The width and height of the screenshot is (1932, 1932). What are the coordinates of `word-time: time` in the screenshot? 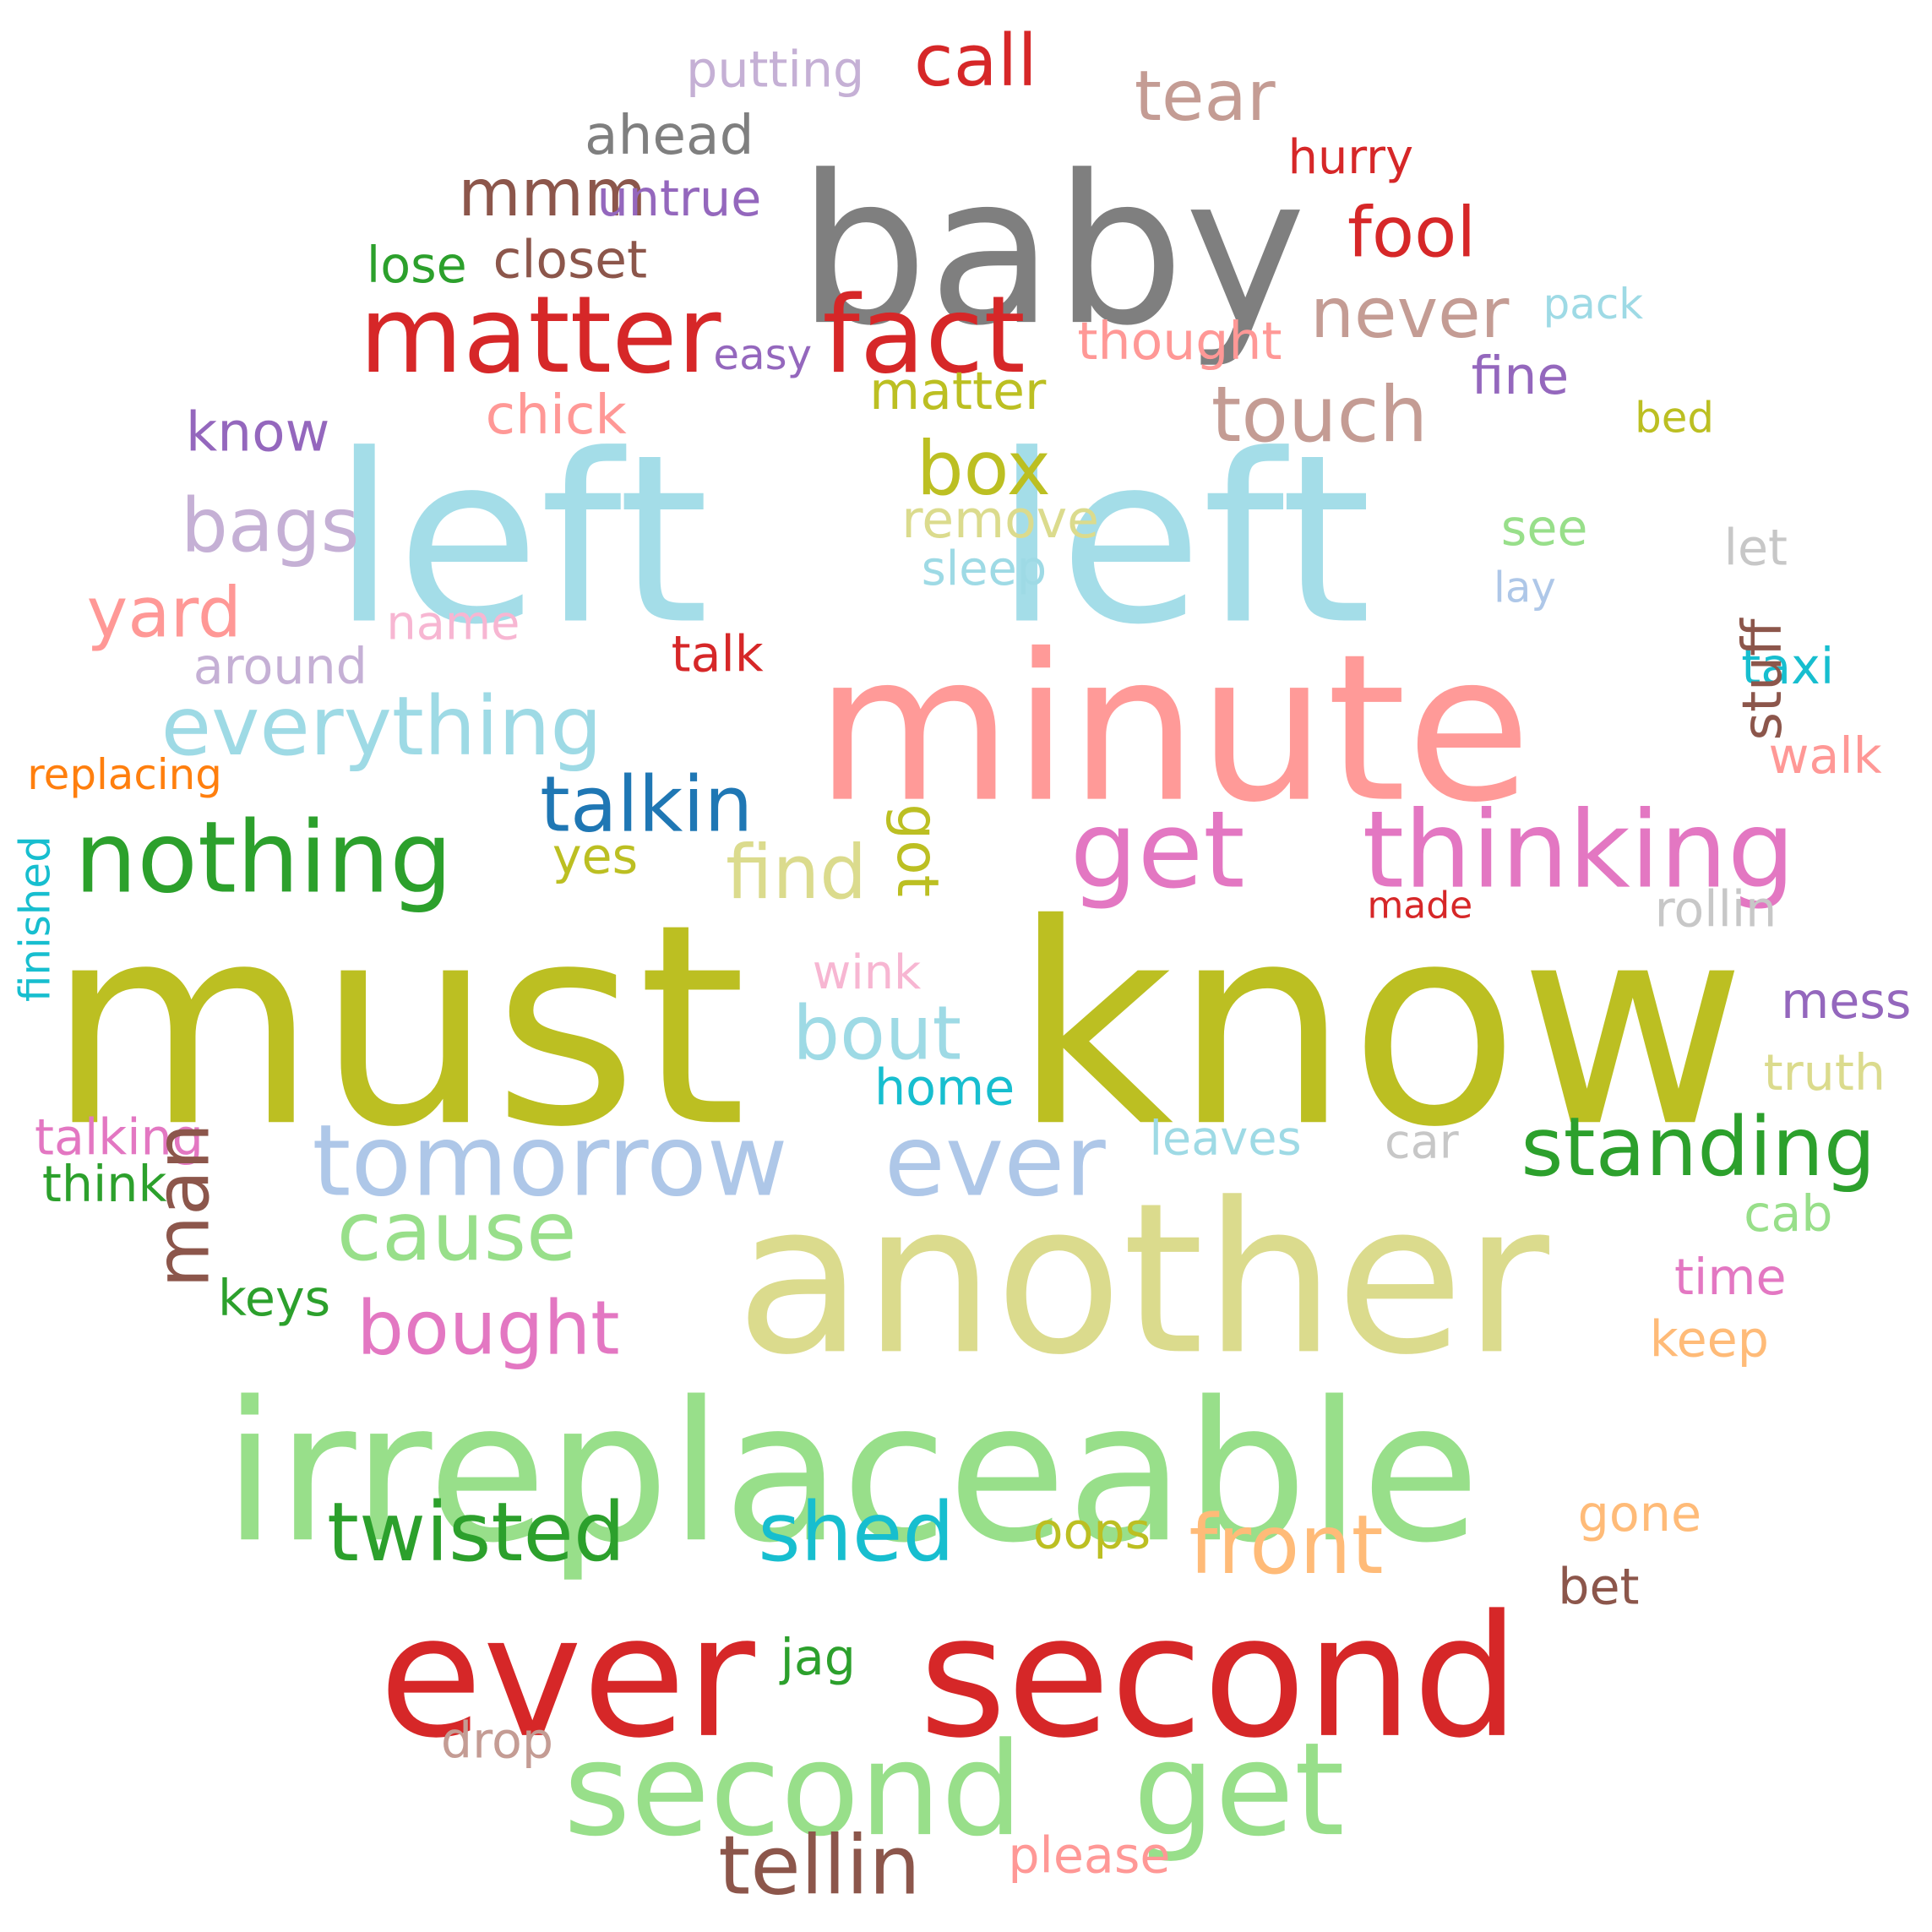 It's located at (1730, 1278).